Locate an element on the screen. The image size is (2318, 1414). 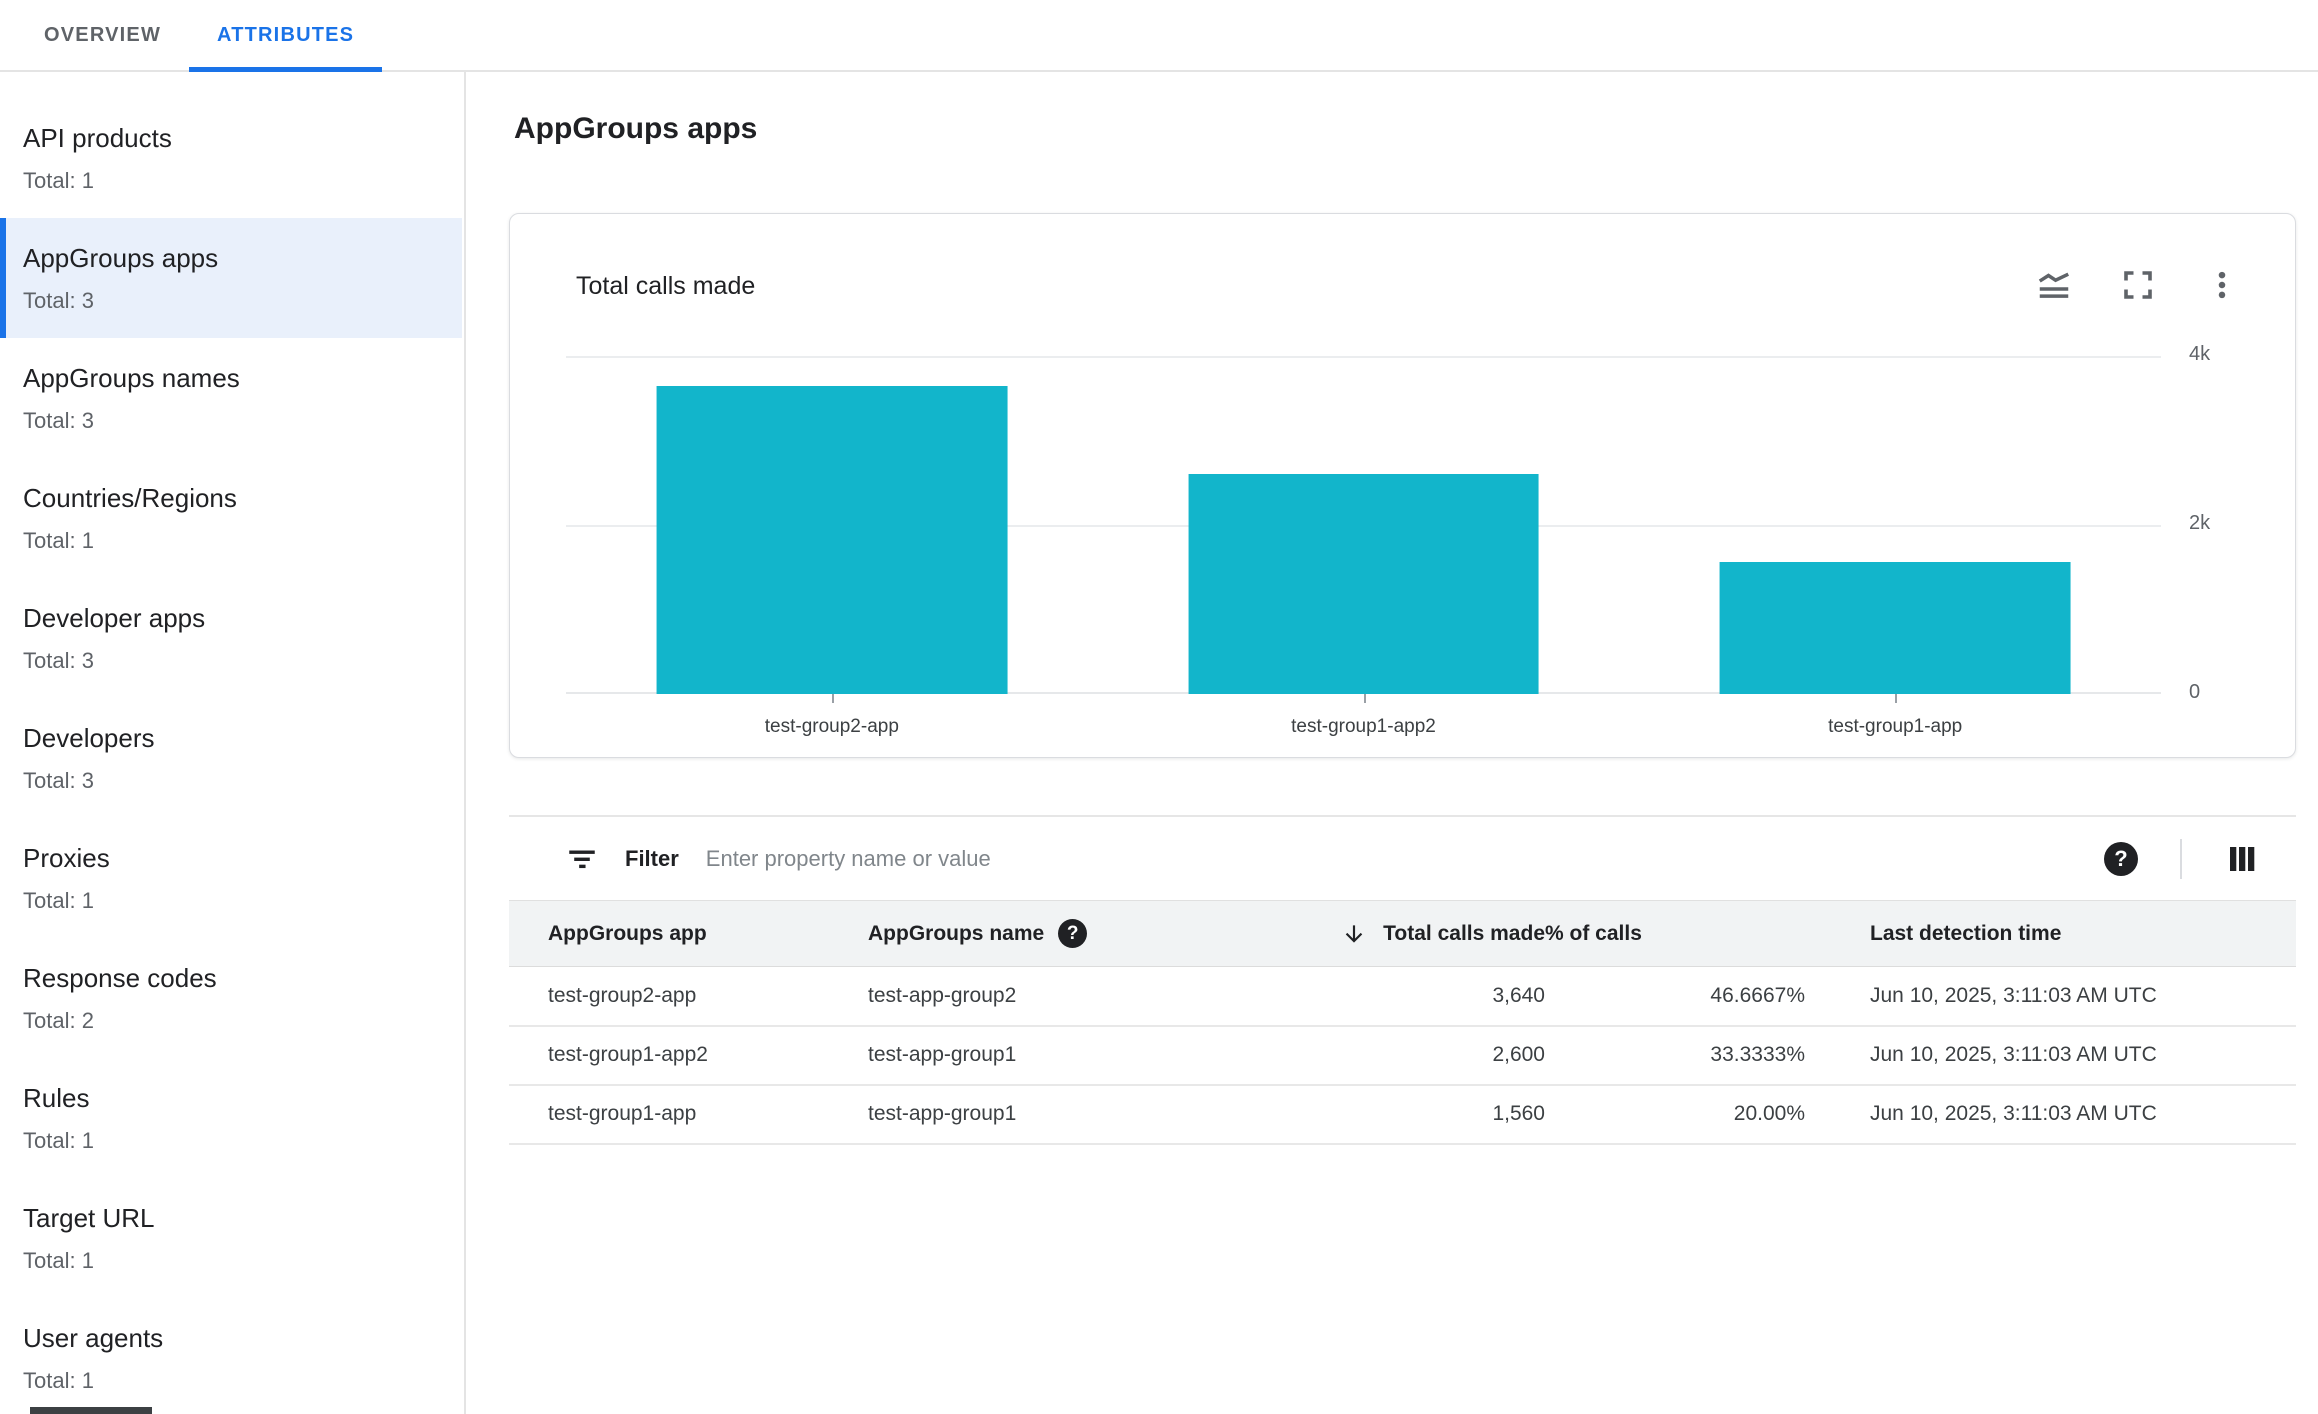
chart-bar-test-group1-app2 is located at coordinates (1363, 584).